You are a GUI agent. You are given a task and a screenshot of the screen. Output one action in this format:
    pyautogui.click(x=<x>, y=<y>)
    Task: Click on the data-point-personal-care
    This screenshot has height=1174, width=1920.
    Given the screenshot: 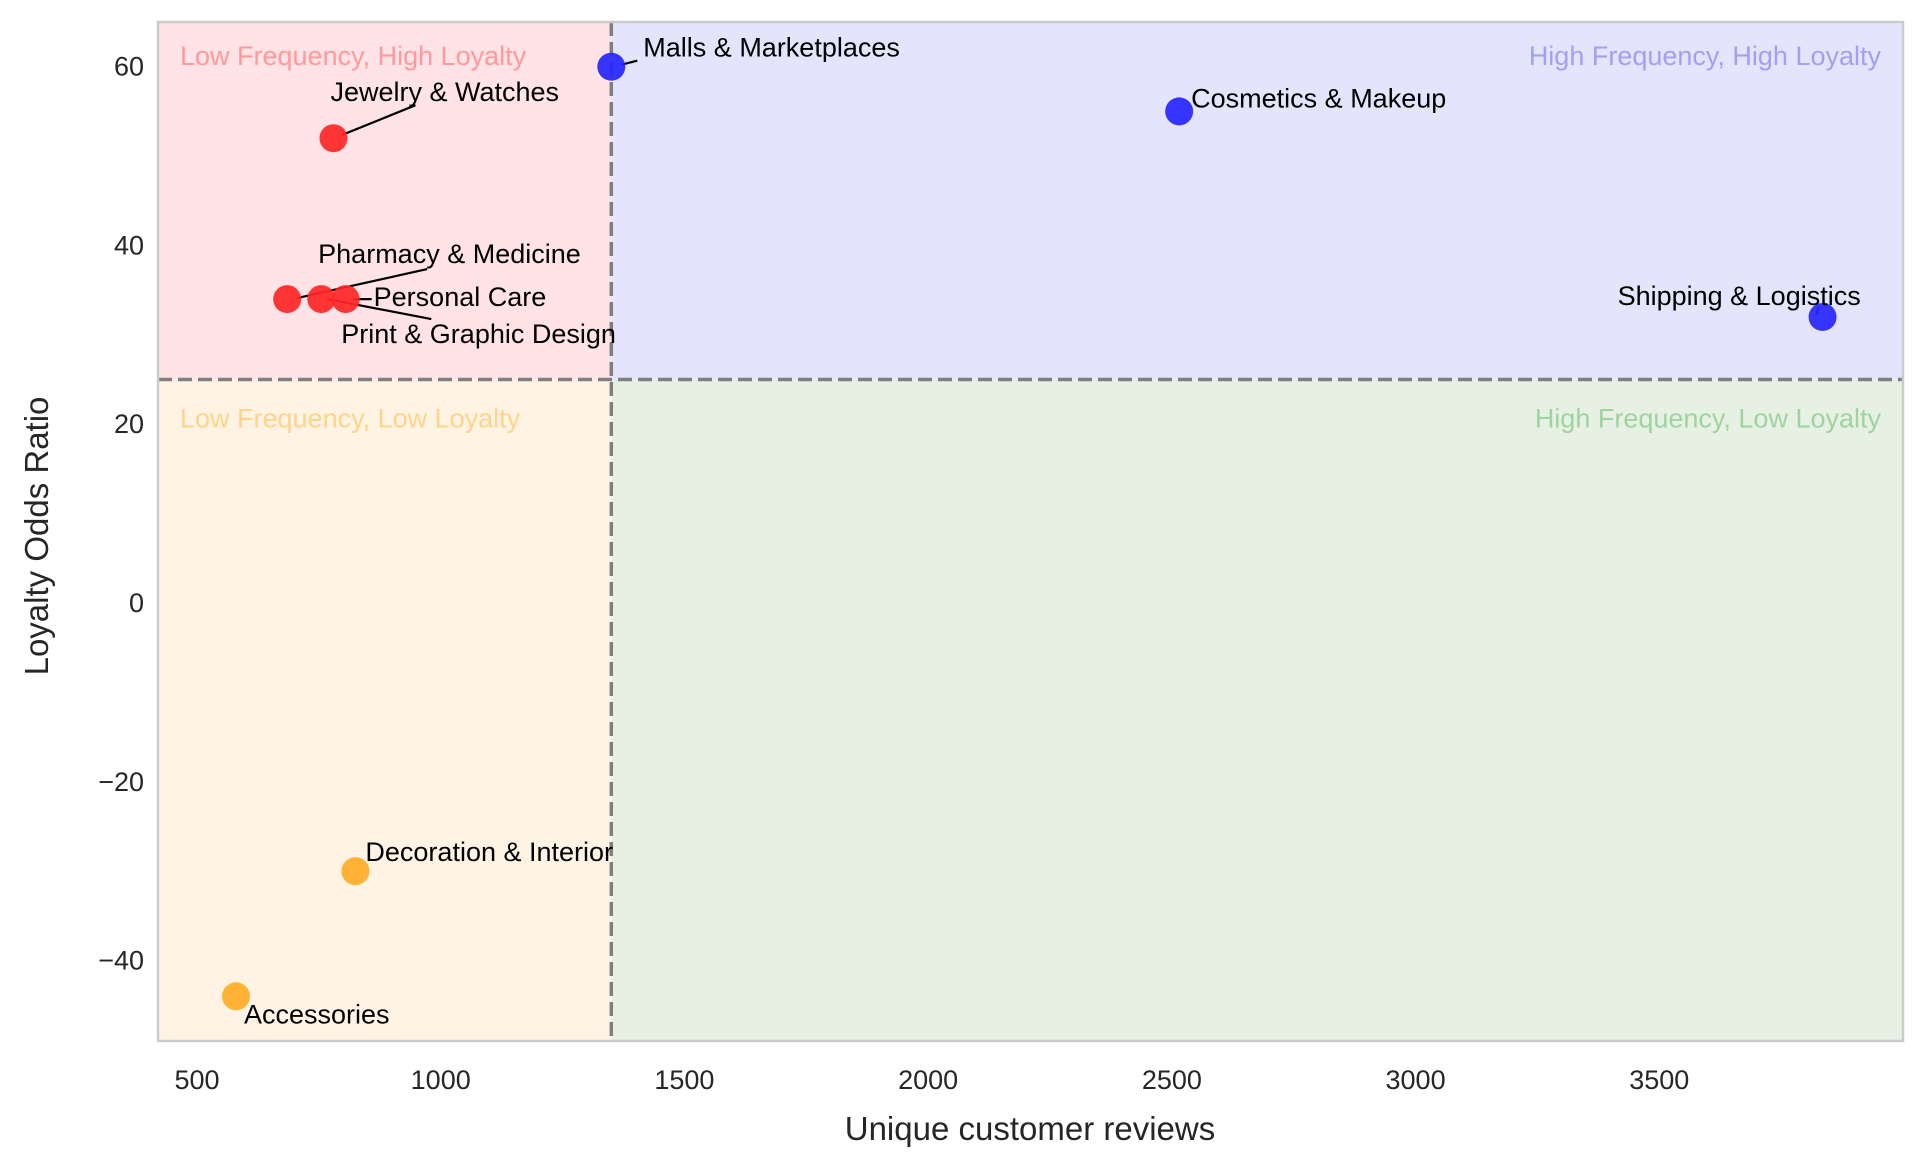 What is the action you would take?
    pyautogui.click(x=345, y=299)
    